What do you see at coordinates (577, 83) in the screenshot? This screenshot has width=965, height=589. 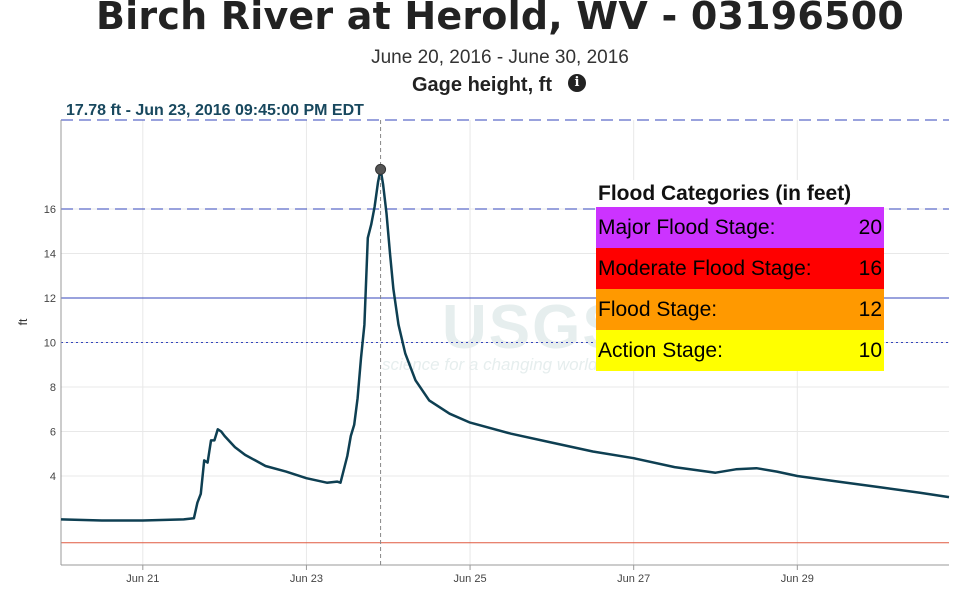 I see `info-icon: i` at bounding box center [577, 83].